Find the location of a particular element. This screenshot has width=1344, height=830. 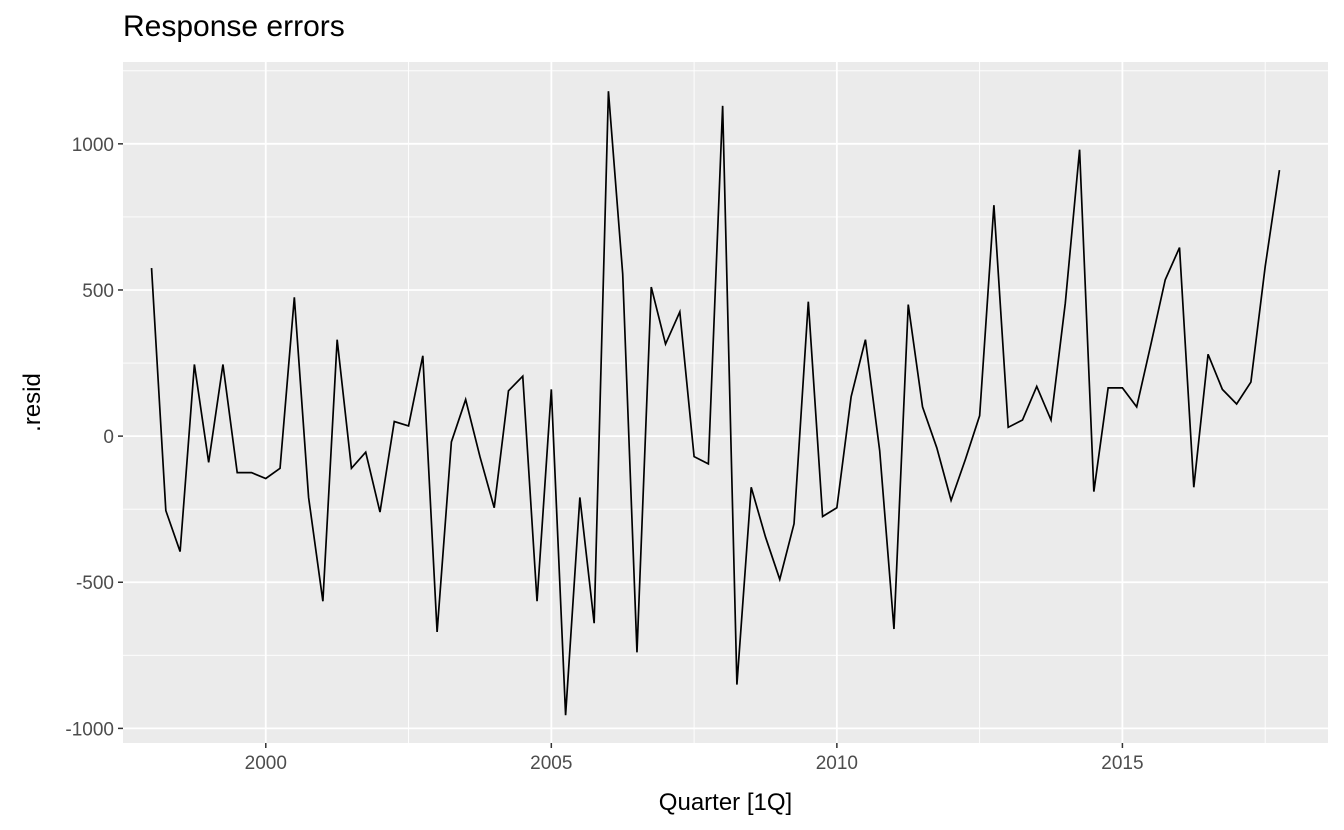

x-tick-label: 2000 is located at coordinates (266, 763).